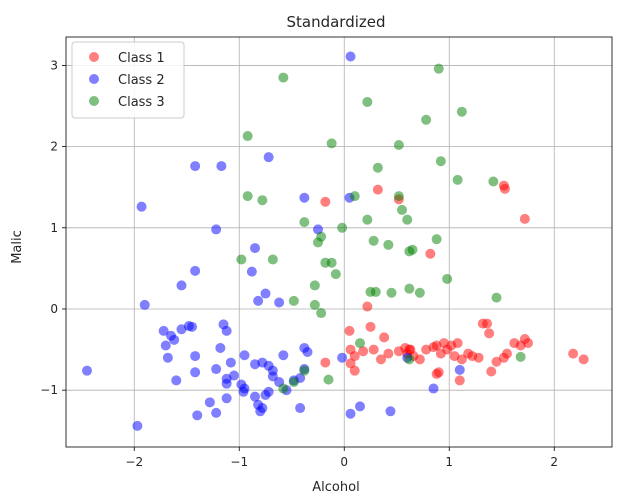  Describe the element at coordinates (54, 65) in the screenshot. I see `y-tick-label: 3` at that location.